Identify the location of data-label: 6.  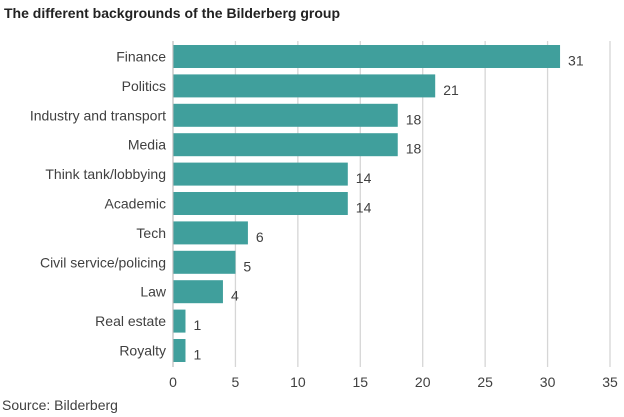
(260, 237).